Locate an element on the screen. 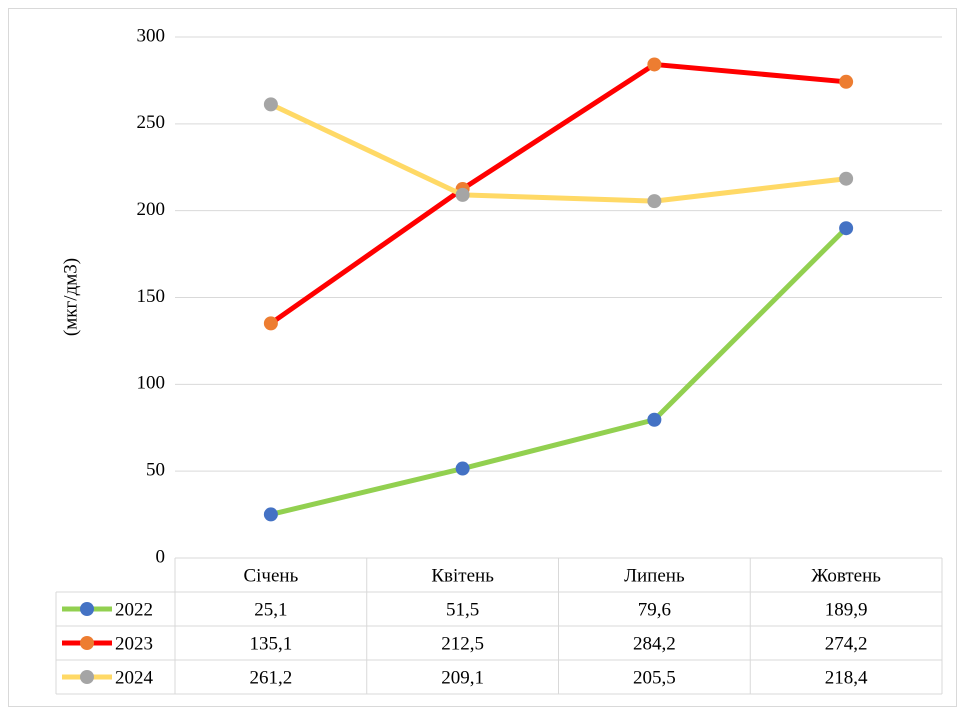 This screenshot has width=958, height=708. y-axis-label: (мкг/дм3) is located at coordinates (70, 297).